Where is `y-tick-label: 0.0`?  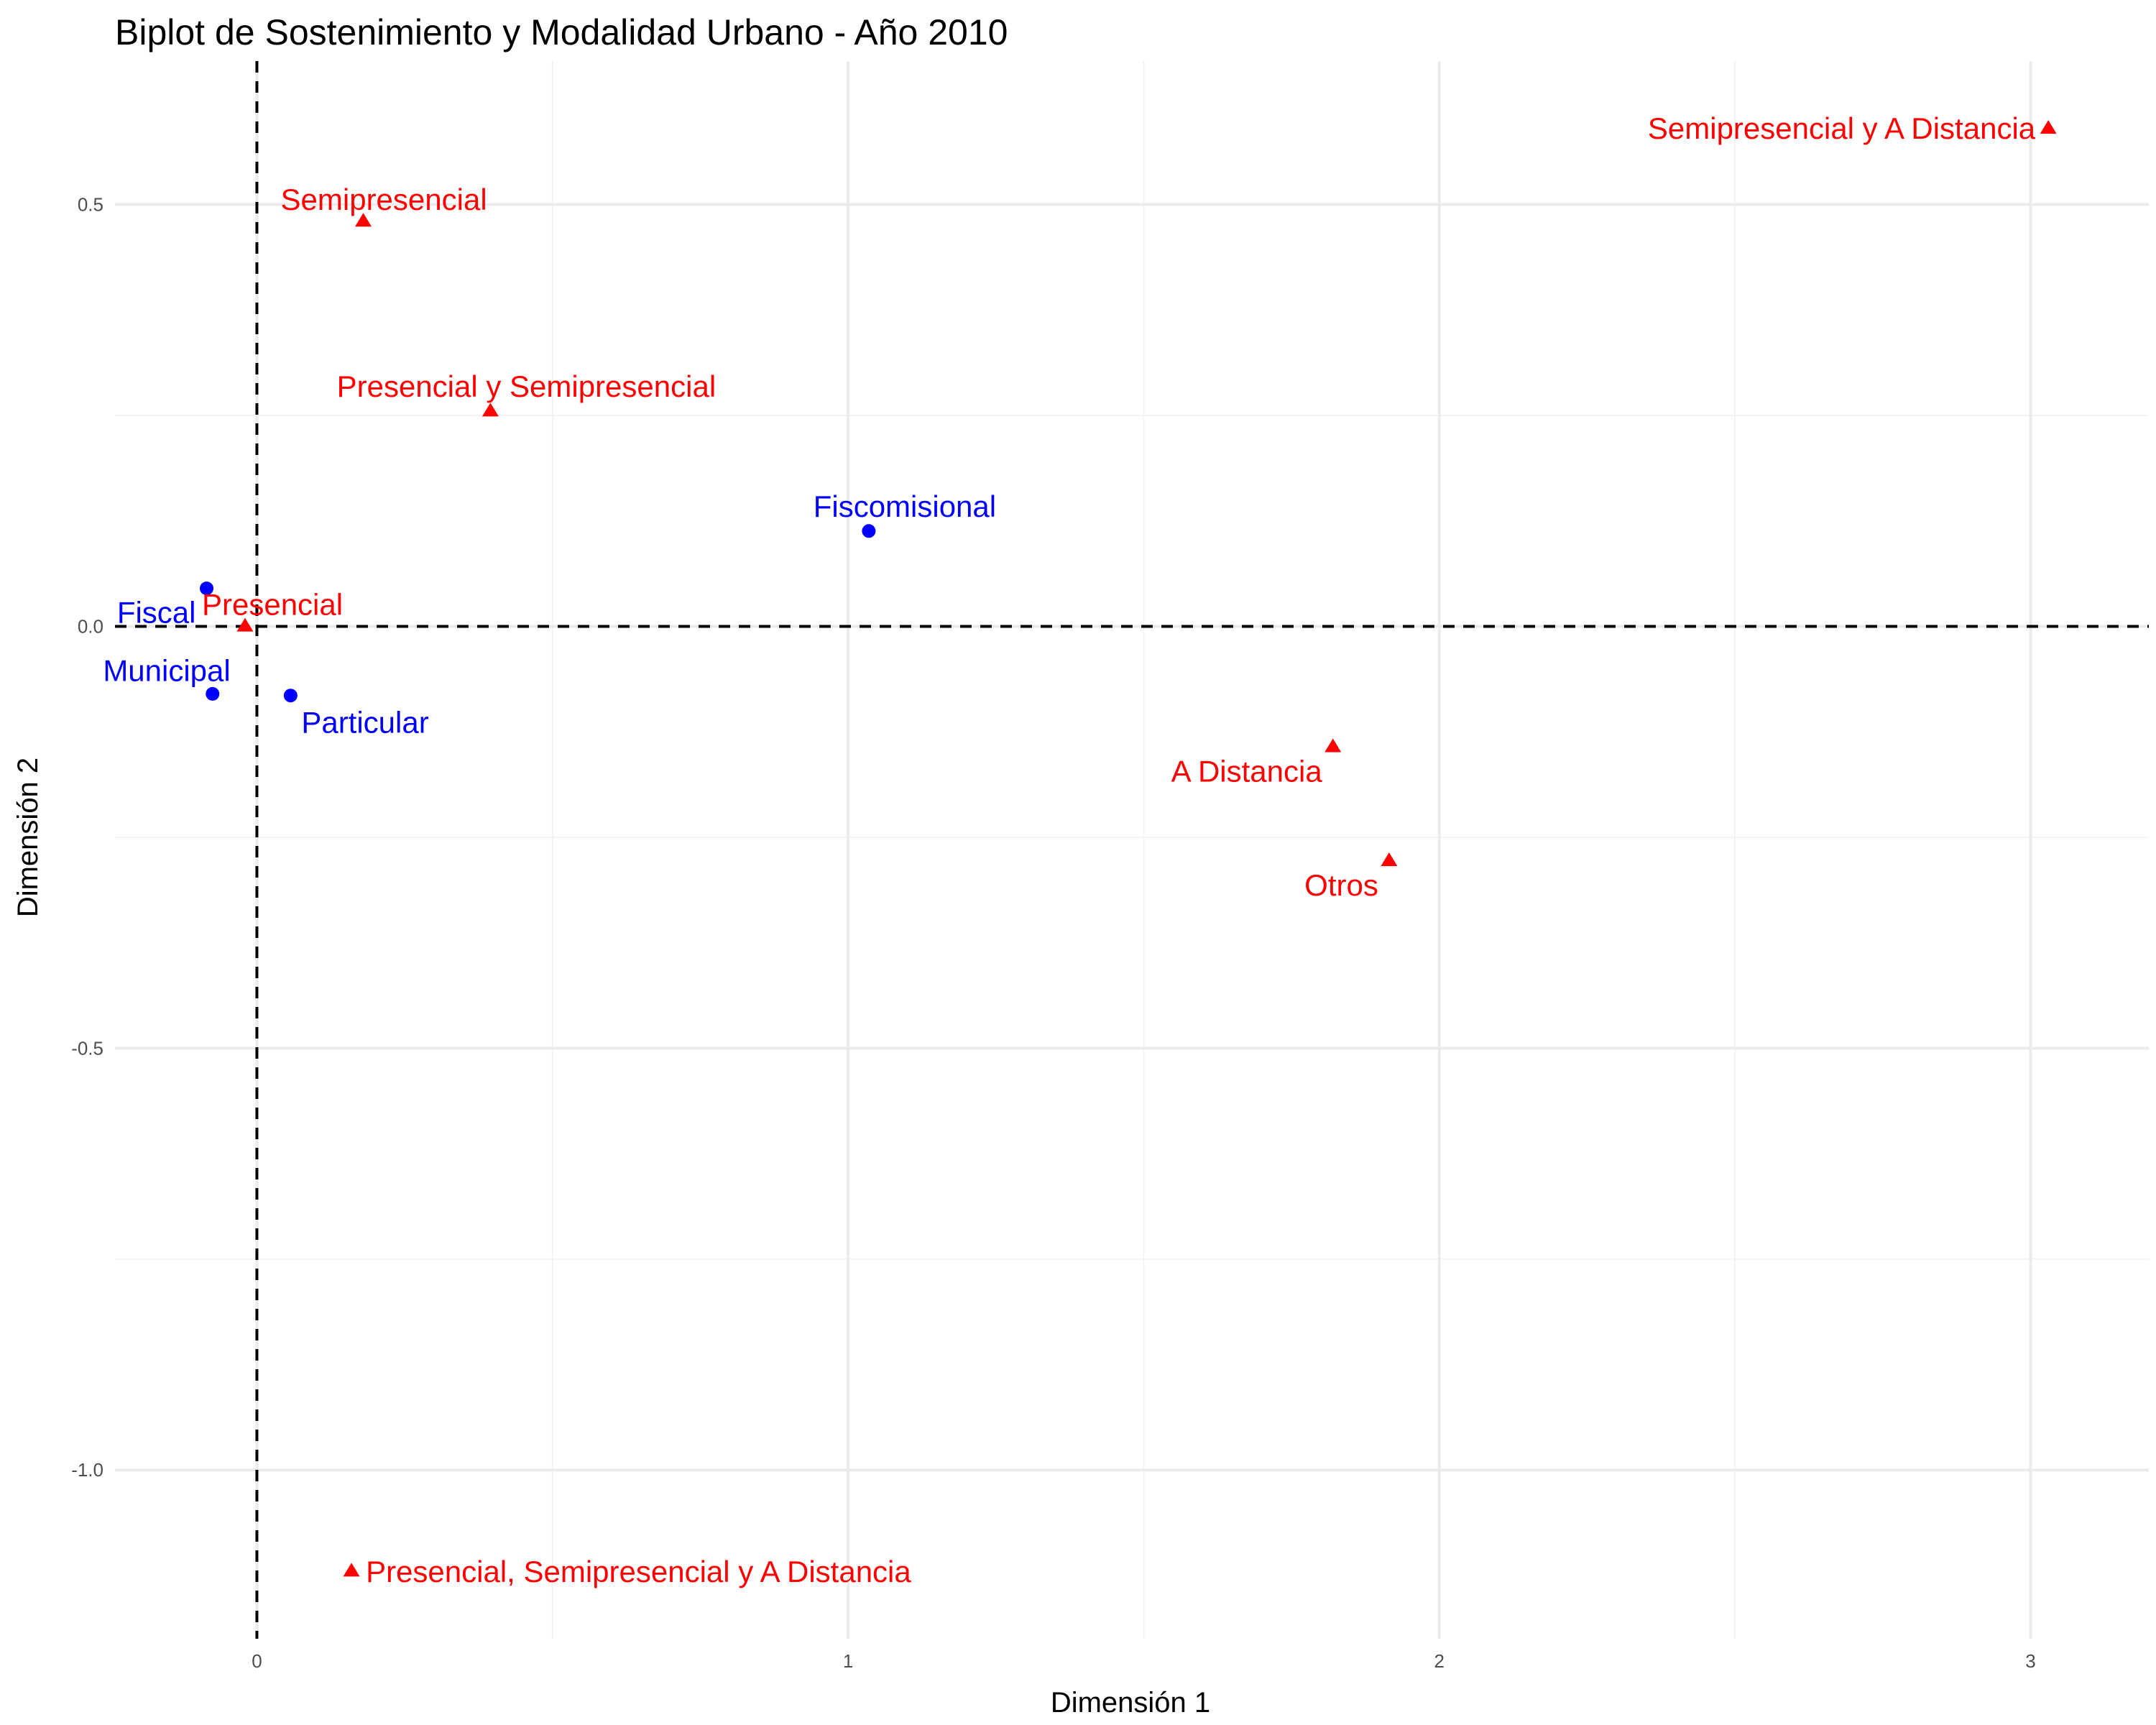 y-tick-label: 0.0 is located at coordinates (91, 626).